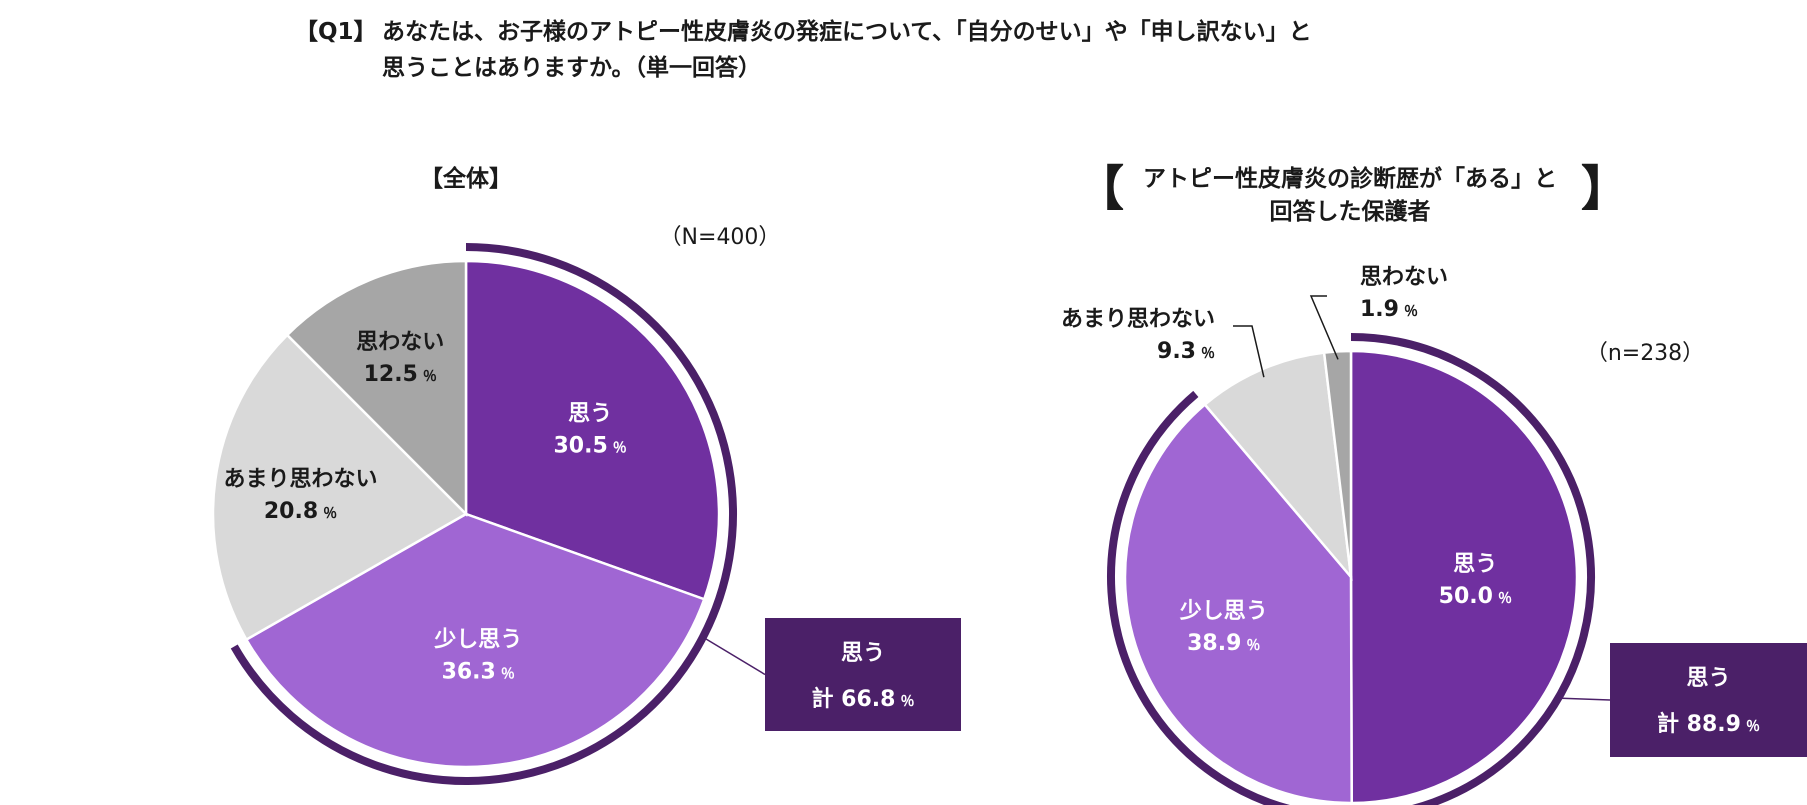 This screenshot has height=805, width=1807. Describe the element at coordinates (1389, 309) in the screenshot. I see `chart2-value-omowanai: 1.9 ％` at that location.